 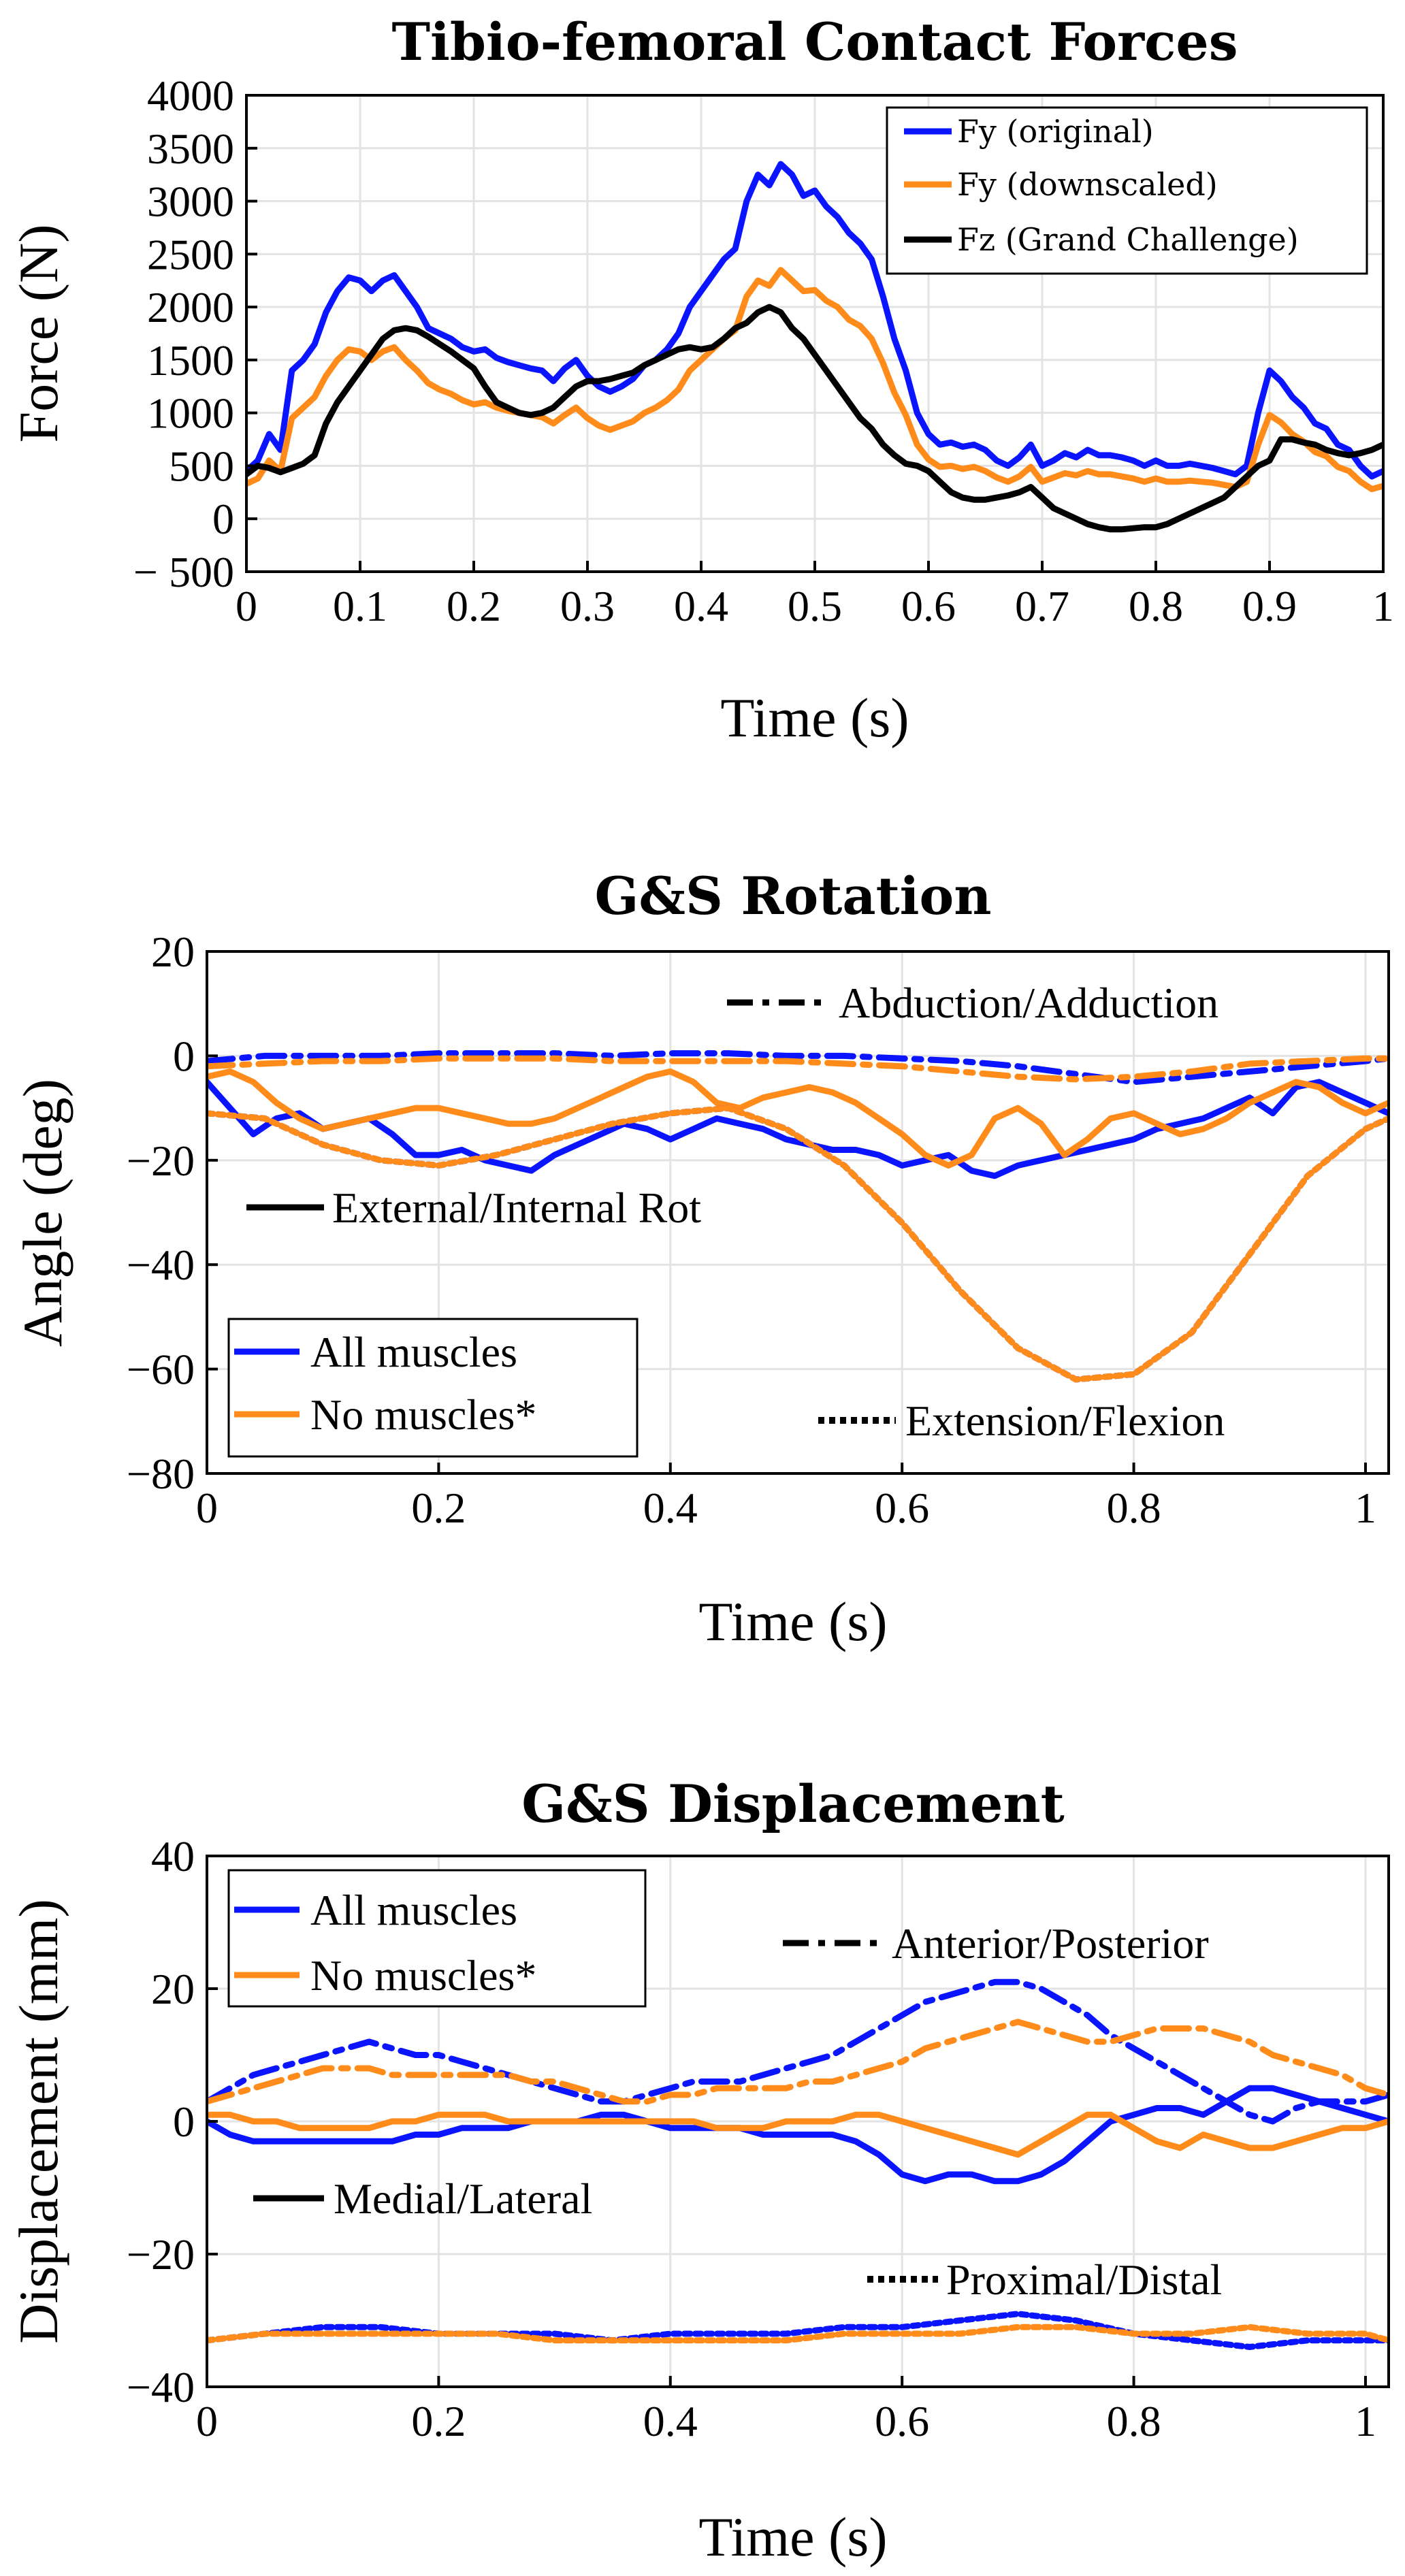 I want to click on x-tick-label: 0.7, so click(x=1042, y=606).